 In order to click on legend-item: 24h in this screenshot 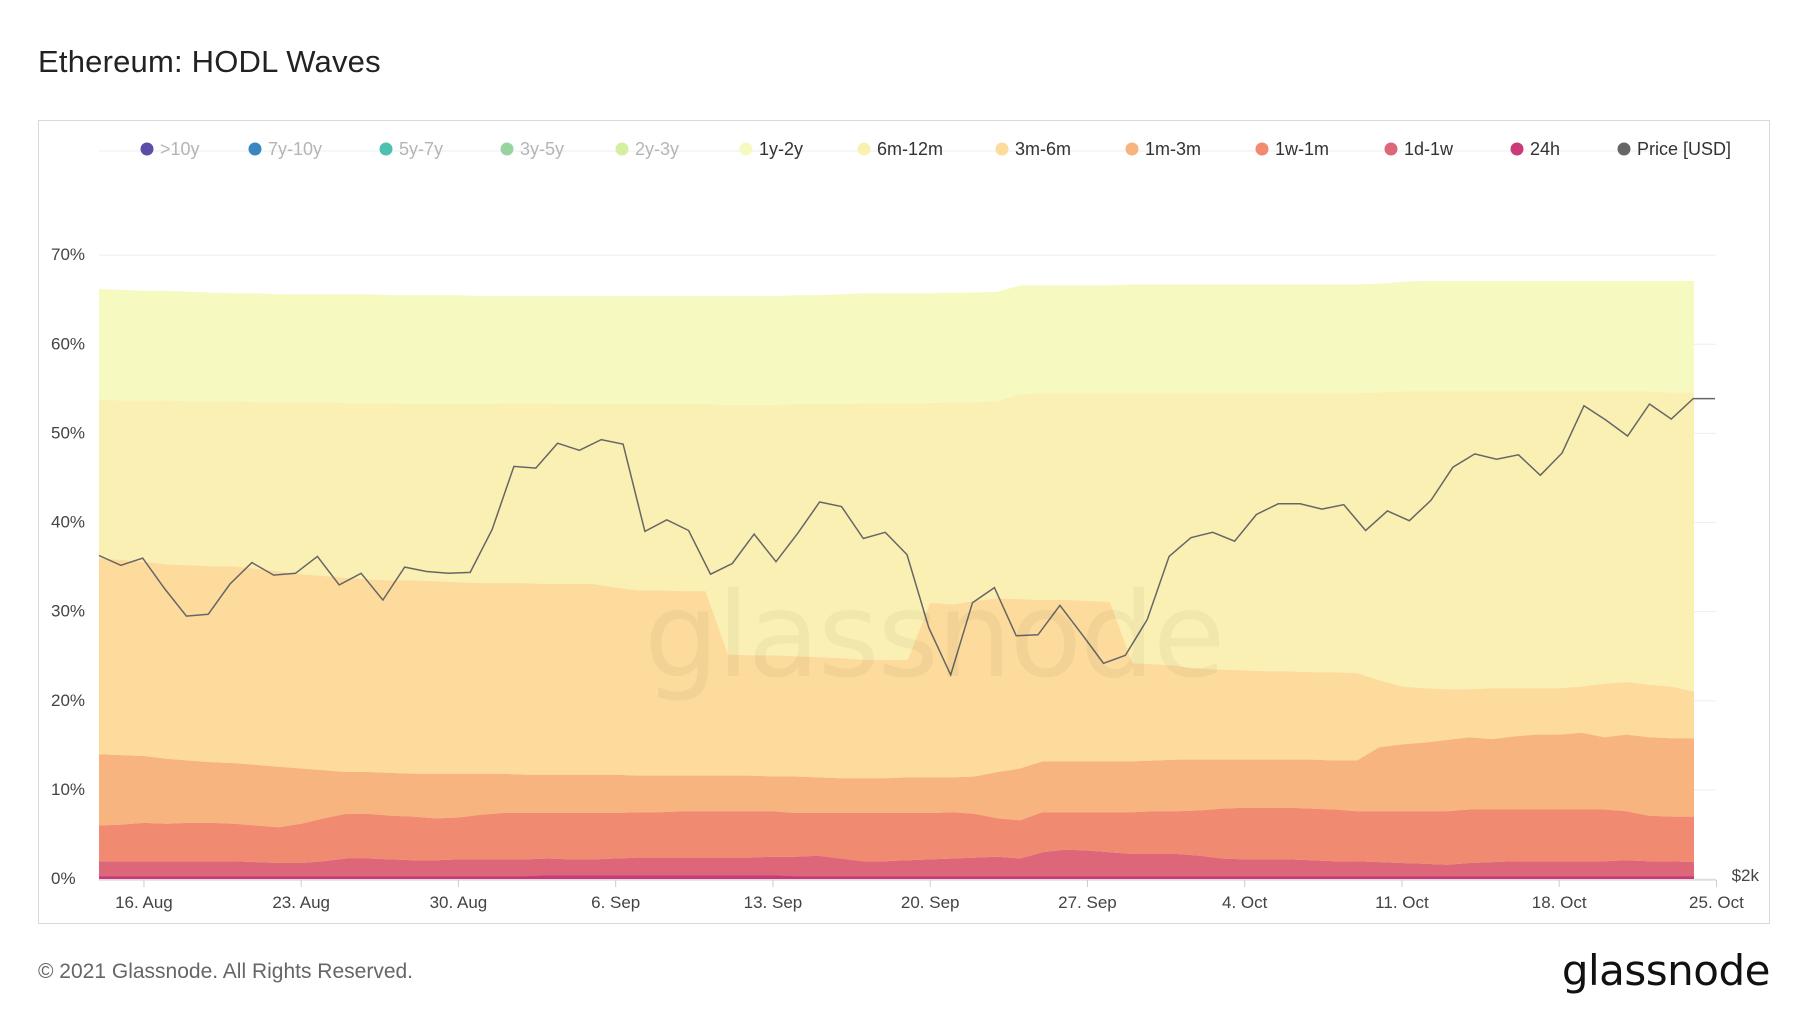, I will do `click(1535, 149)`.